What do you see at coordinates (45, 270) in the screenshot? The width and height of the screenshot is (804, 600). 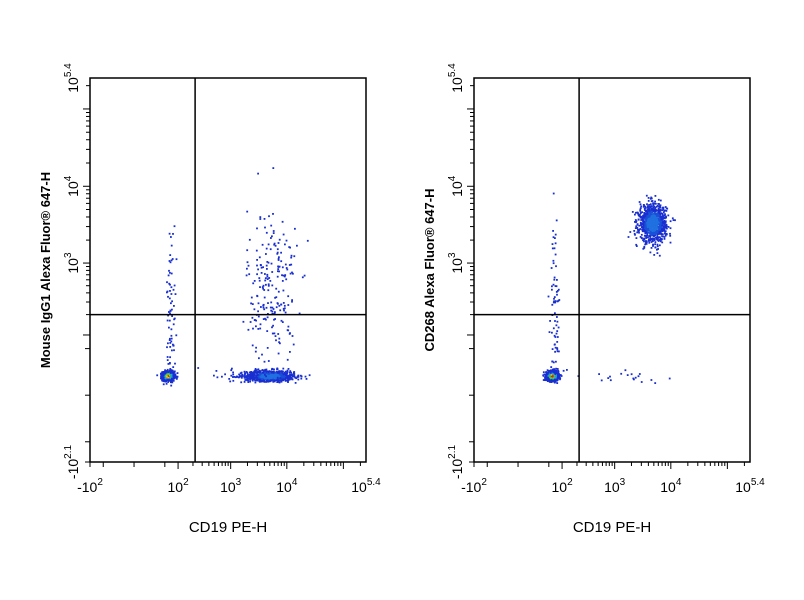 I see `y-axis-title: Mouse IgG1 Alexa Fluor® 647-H` at bounding box center [45, 270].